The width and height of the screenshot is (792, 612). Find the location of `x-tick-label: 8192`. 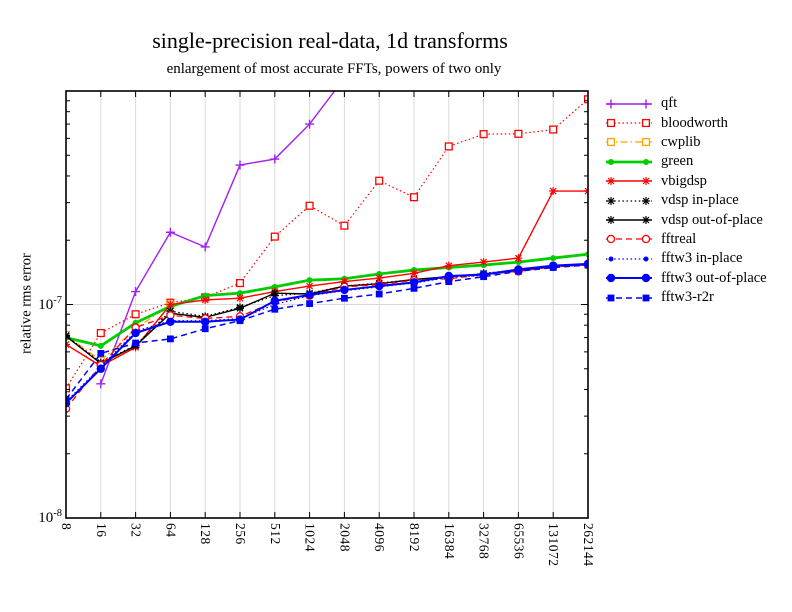

x-tick-label: 8192 is located at coordinates (414, 537).